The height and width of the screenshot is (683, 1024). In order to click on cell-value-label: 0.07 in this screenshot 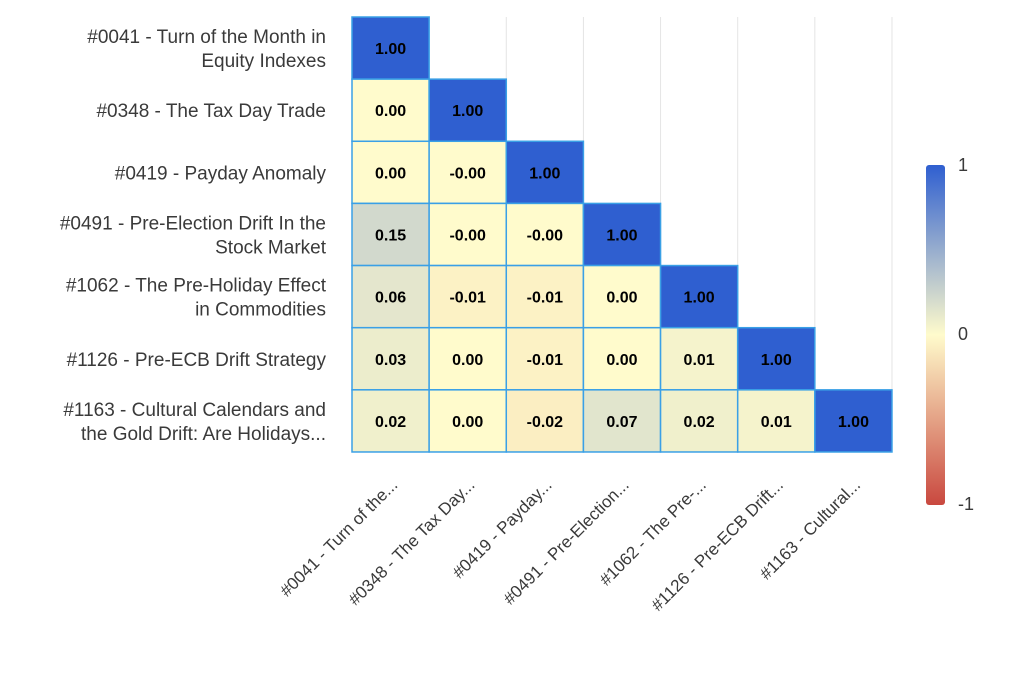, I will do `click(621, 422)`.